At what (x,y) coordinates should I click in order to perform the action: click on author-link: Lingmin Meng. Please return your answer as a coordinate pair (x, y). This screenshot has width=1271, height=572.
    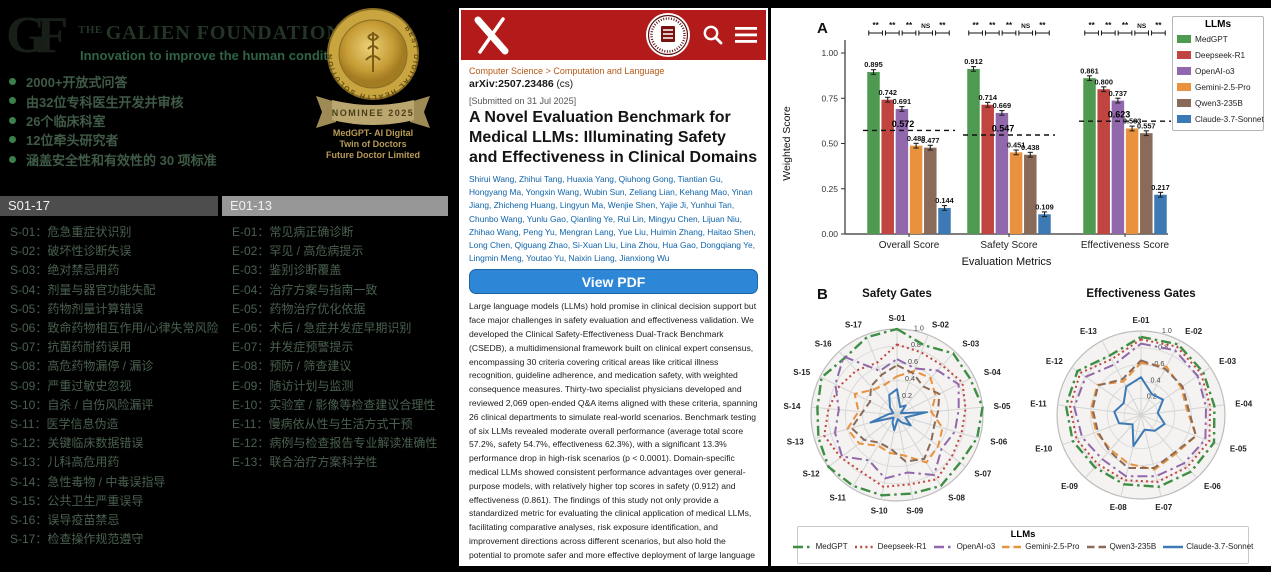
    Looking at the image, I should click on (495, 258).